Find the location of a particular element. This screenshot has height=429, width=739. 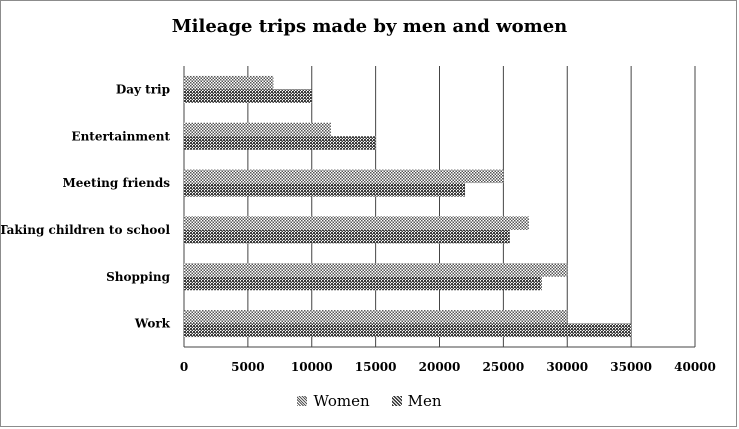

chart-title: Mileage trips made by men and women is located at coordinates (369, 26).